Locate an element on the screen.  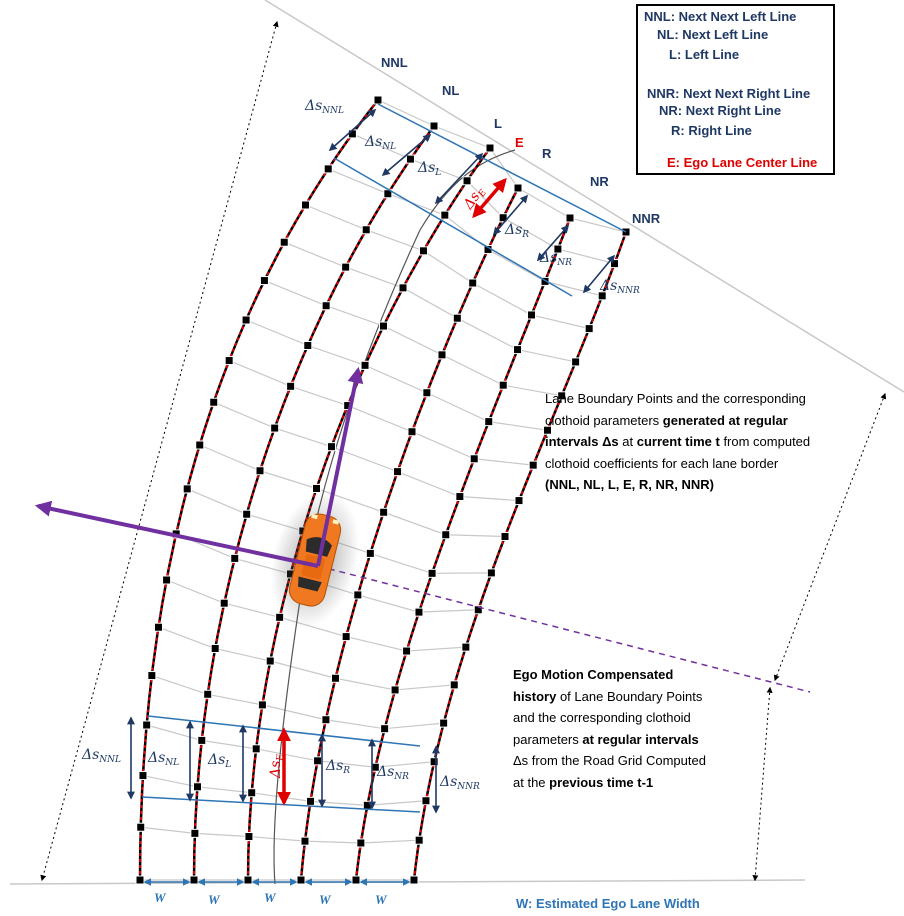
legend-box is located at coordinates (735, 89).